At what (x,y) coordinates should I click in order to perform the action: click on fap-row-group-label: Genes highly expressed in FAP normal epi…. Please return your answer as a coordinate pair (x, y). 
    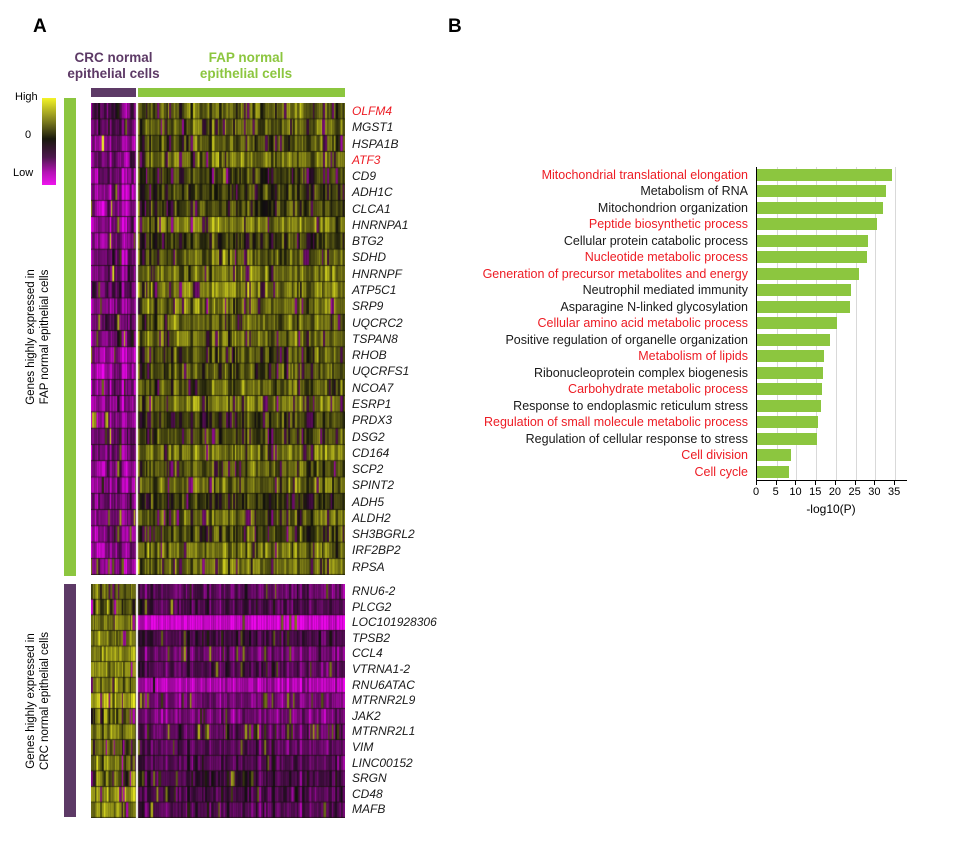
    Looking at the image, I should click on (38, 337).